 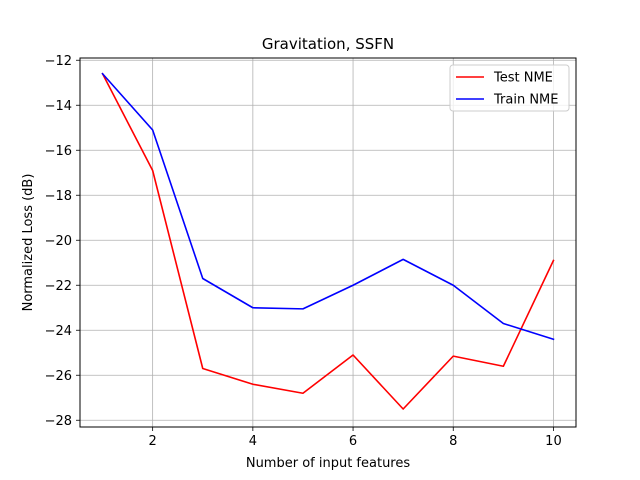 I want to click on chart-title: Gravitation, SSFN, so click(x=328, y=44).